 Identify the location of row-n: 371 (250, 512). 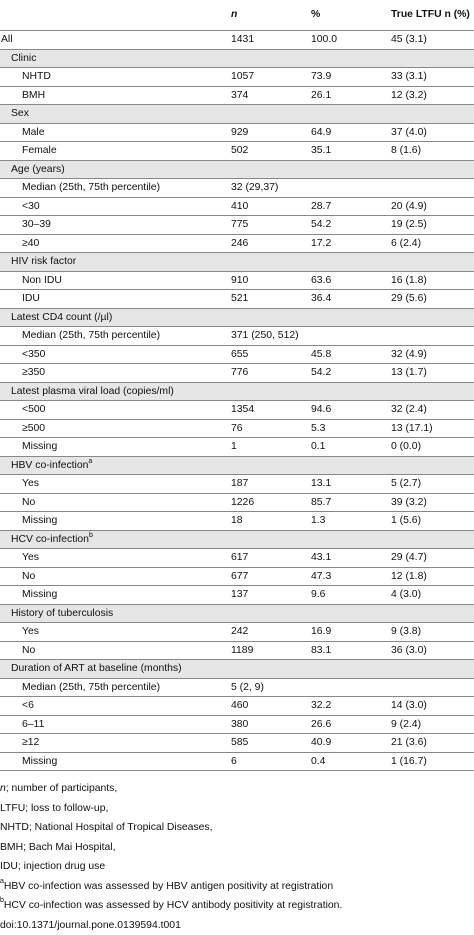
(270, 336).